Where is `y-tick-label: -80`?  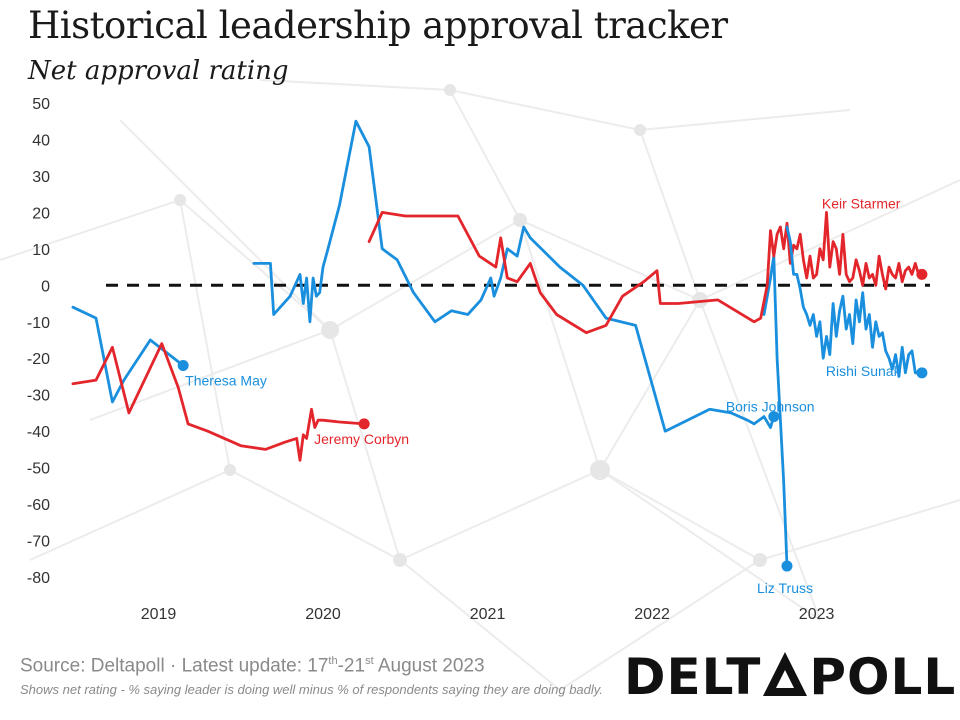
y-tick-label: -80 is located at coordinates (38, 578).